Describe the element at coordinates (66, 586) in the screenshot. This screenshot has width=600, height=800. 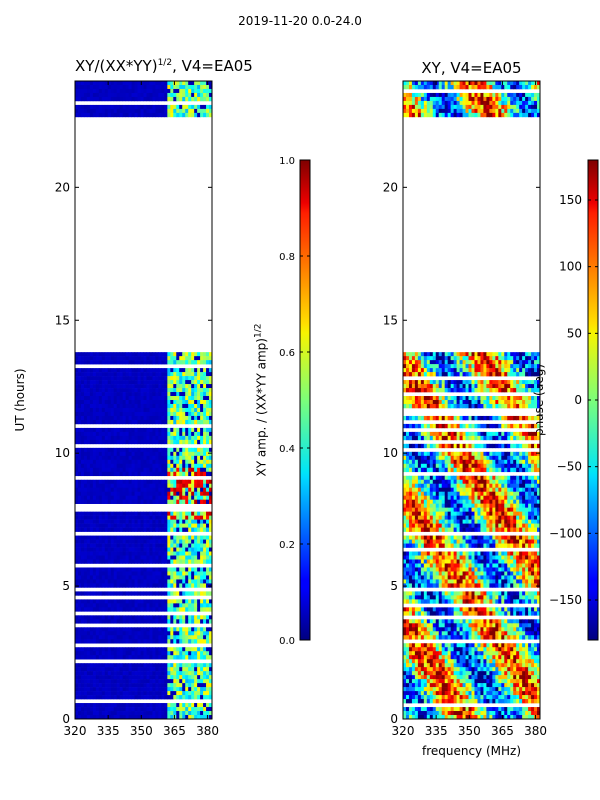
I see `y-tick-label: 5` at that location.